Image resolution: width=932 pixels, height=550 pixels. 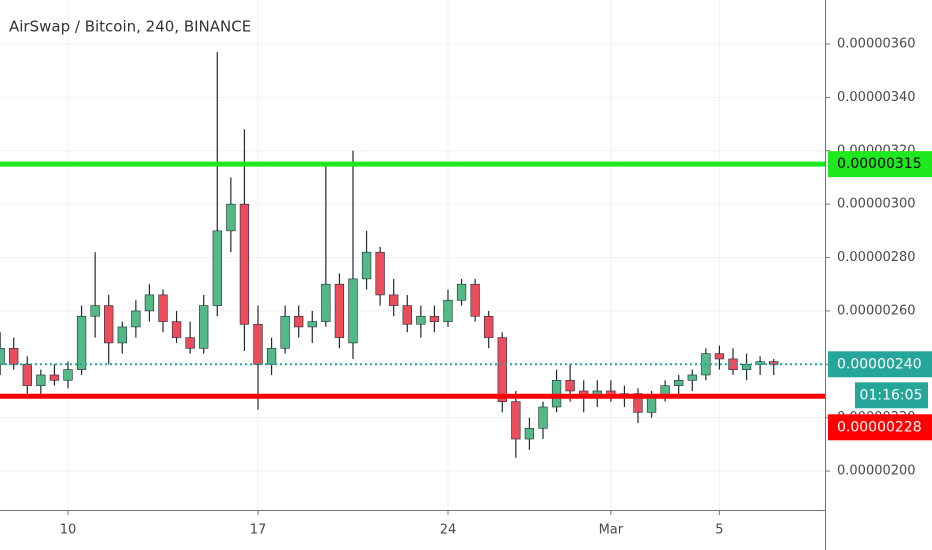 I want to click on y-tick-label: 0.00000280, so click(x=876, y=257).